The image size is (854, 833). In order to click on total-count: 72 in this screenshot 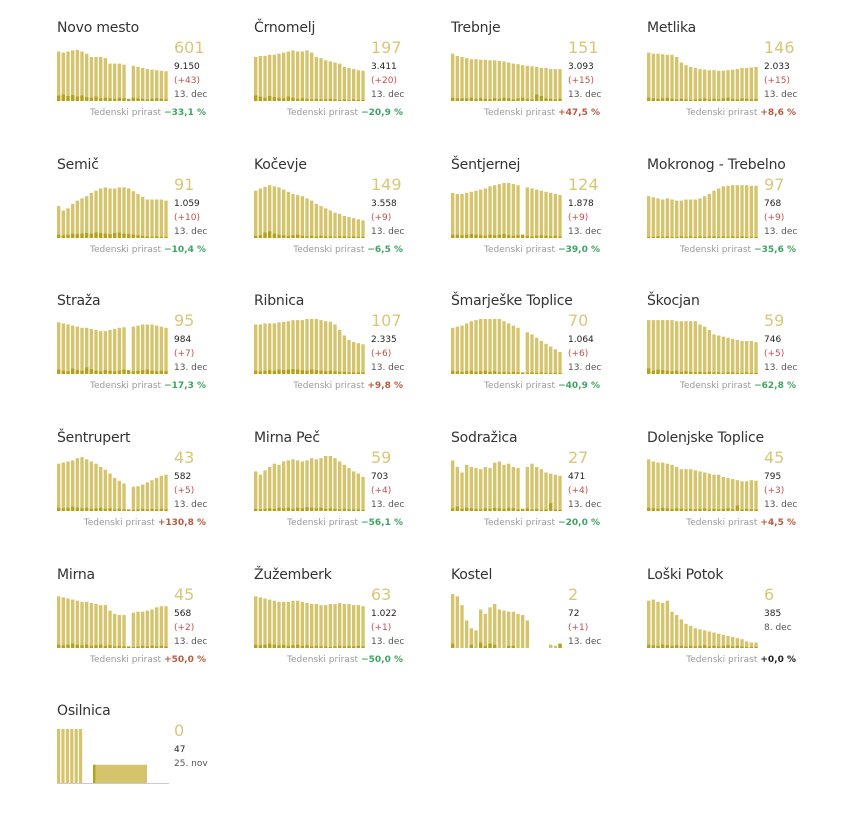, I will do `click(574, 614)`.